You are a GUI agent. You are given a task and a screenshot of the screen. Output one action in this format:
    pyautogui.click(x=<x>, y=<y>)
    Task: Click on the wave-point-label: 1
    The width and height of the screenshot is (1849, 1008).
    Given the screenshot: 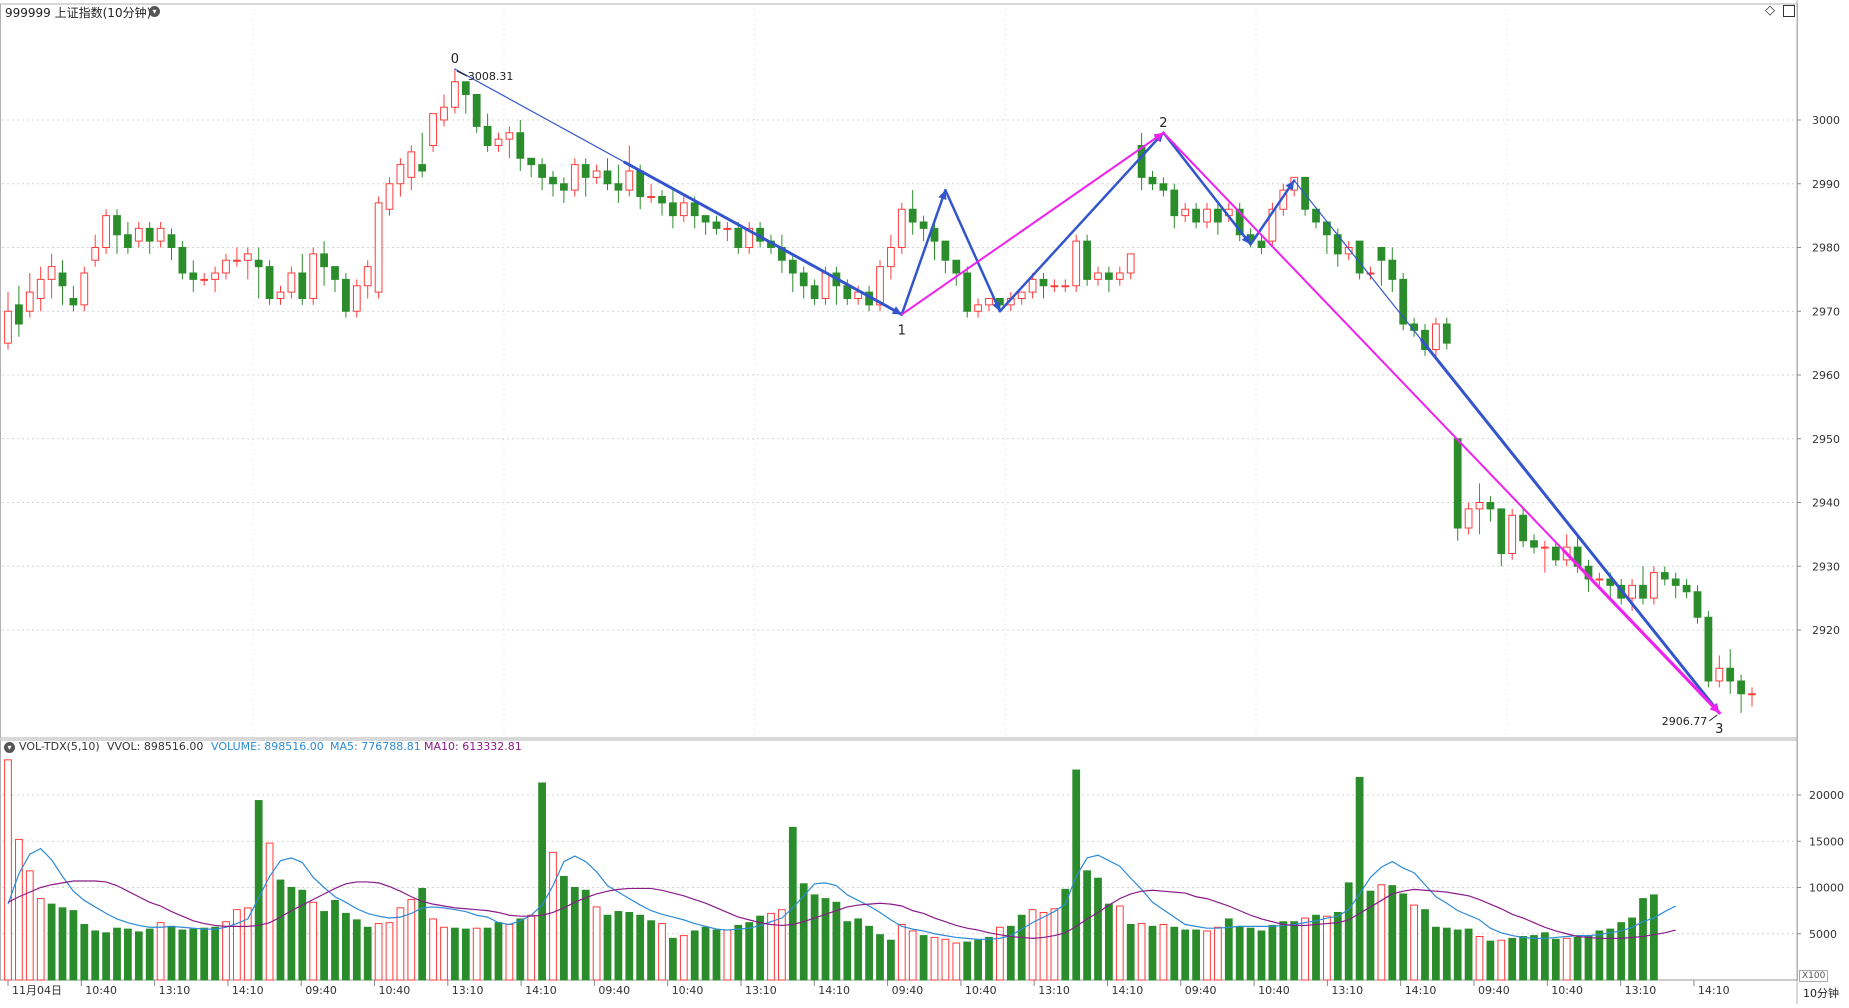 What is the action you would take?
    pyautogui.click(x=902, y=330)
    